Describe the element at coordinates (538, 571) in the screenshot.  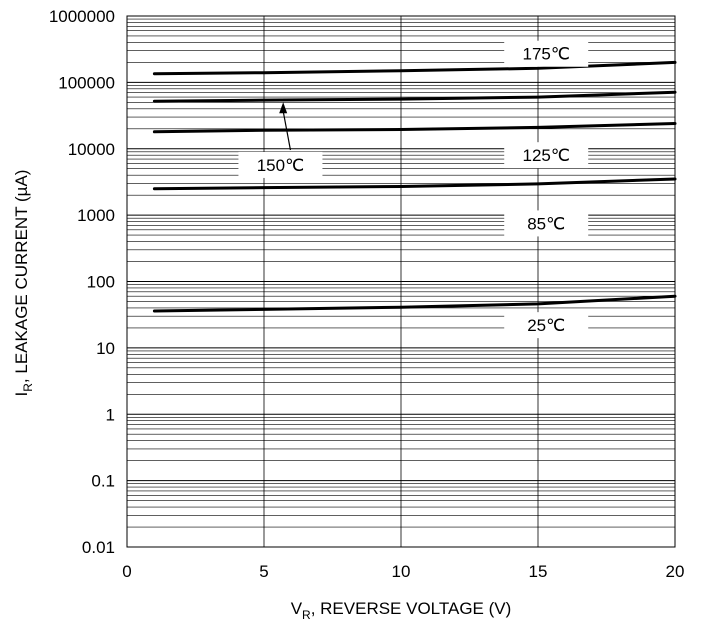
I see `x-tick-label: 15` at that location.